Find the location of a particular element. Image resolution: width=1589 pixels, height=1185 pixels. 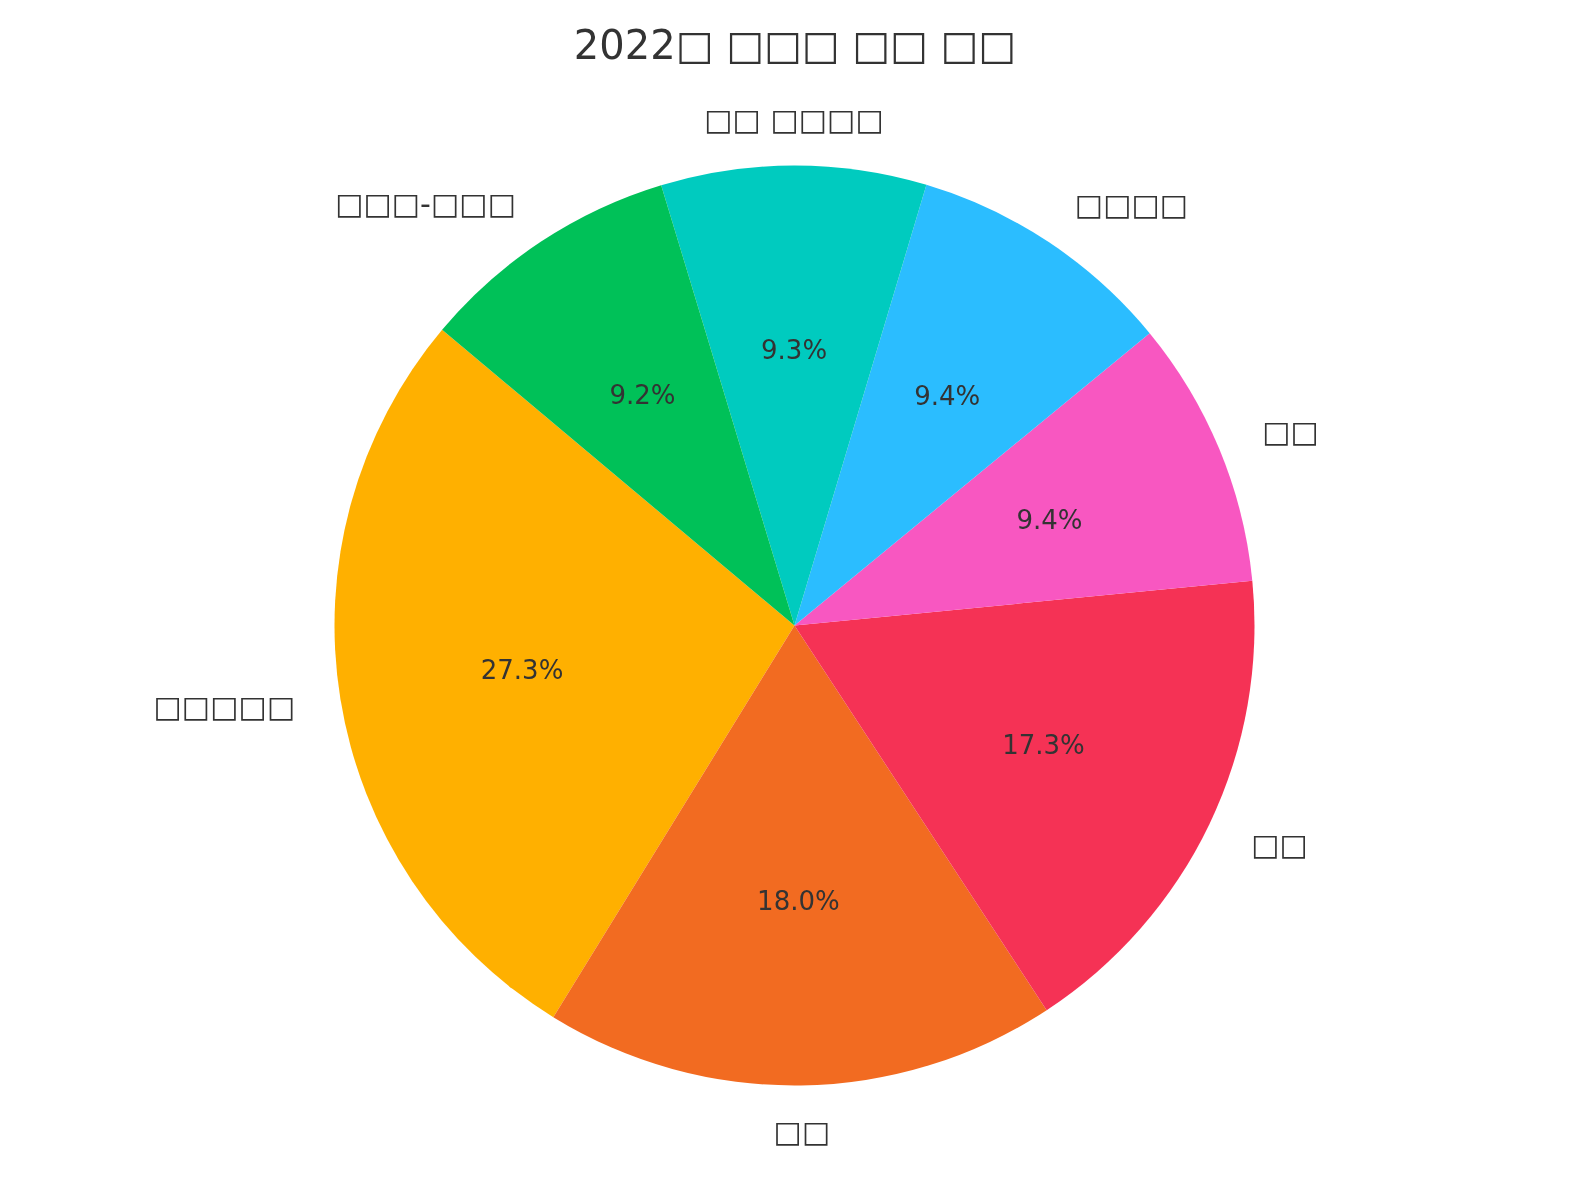

slice-label: □□□-□□□ is located at coordinates (425, 203).